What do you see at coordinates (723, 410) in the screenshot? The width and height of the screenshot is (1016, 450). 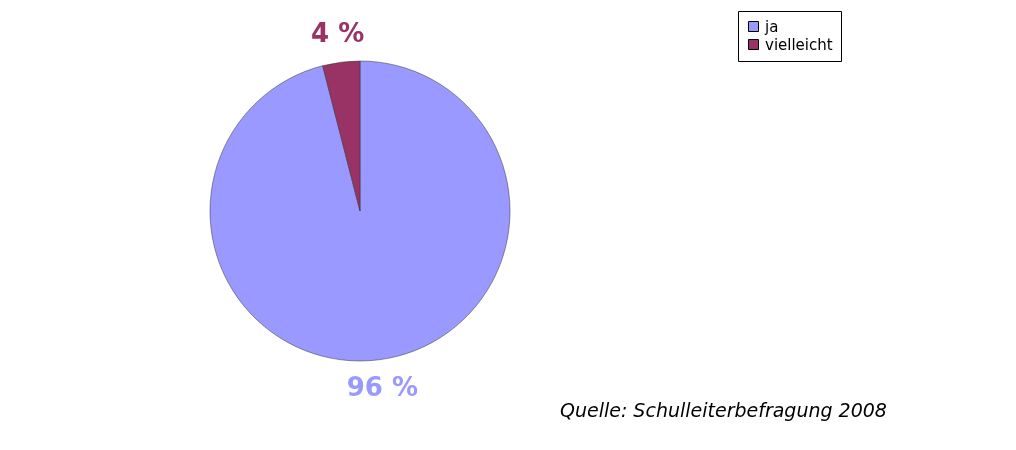 I see `source-note: Quelle: Schulleiterbefragung 2008` at bounding box center [723, 410].